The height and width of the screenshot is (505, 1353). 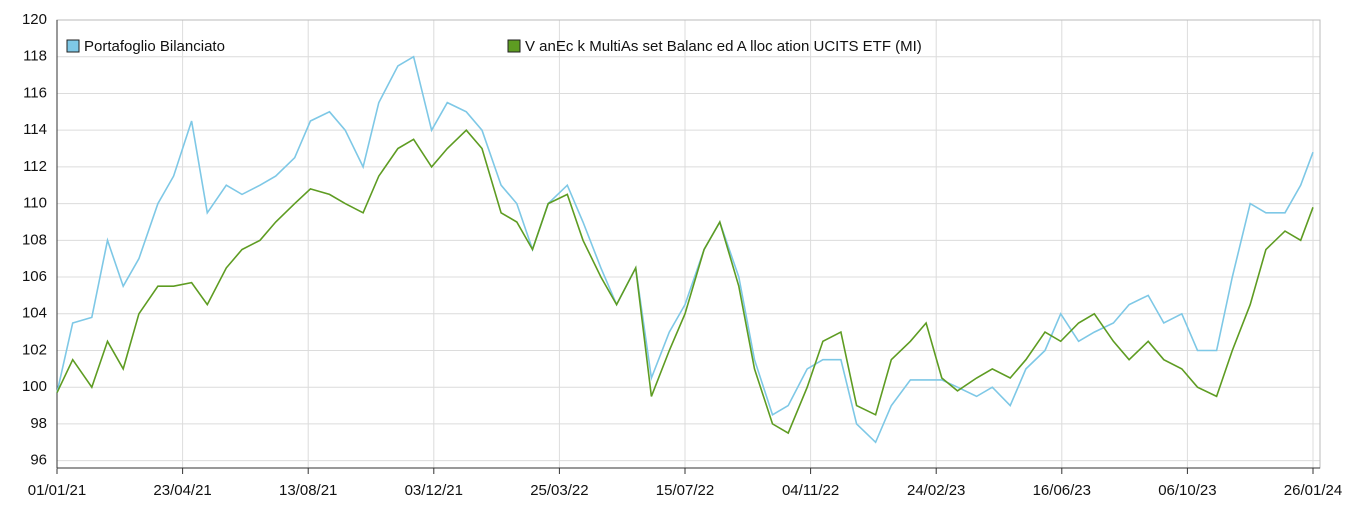 I want to click on y-tick-label: 110, so click(x=35, y=203).